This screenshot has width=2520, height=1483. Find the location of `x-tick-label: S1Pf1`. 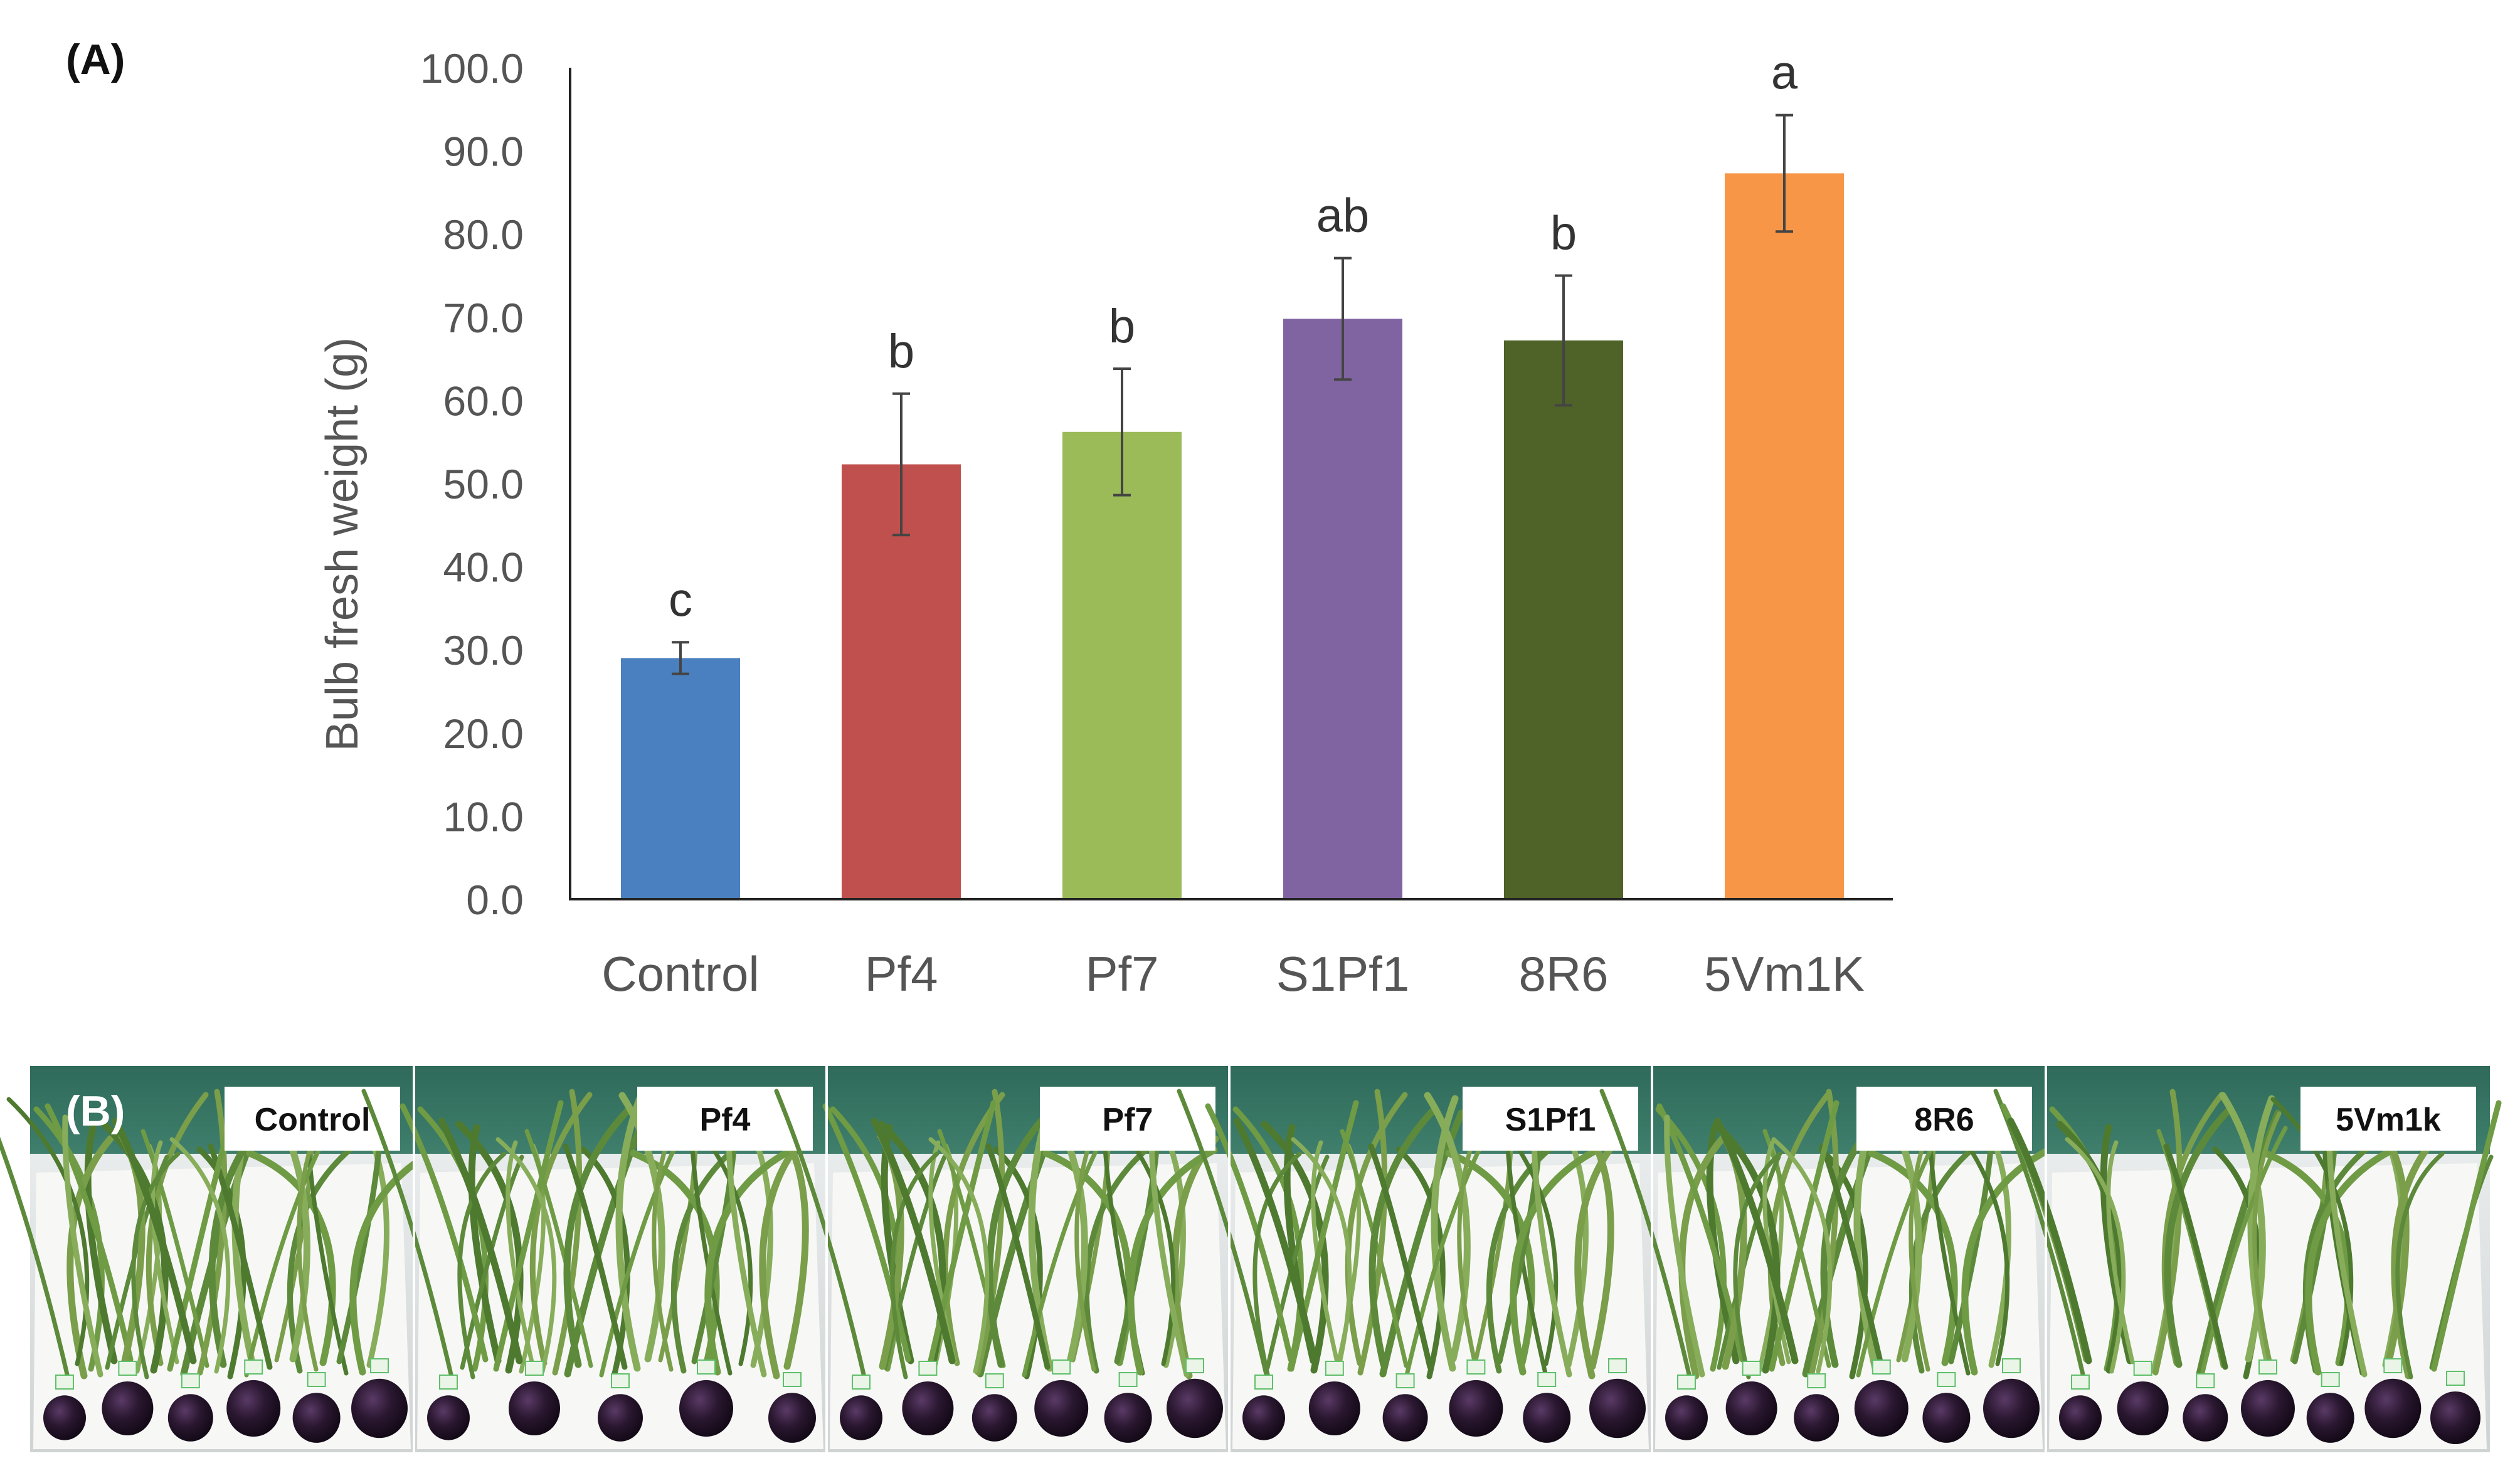

x-tick-label: S1Pf1 is located at coordinates (1342, 974).